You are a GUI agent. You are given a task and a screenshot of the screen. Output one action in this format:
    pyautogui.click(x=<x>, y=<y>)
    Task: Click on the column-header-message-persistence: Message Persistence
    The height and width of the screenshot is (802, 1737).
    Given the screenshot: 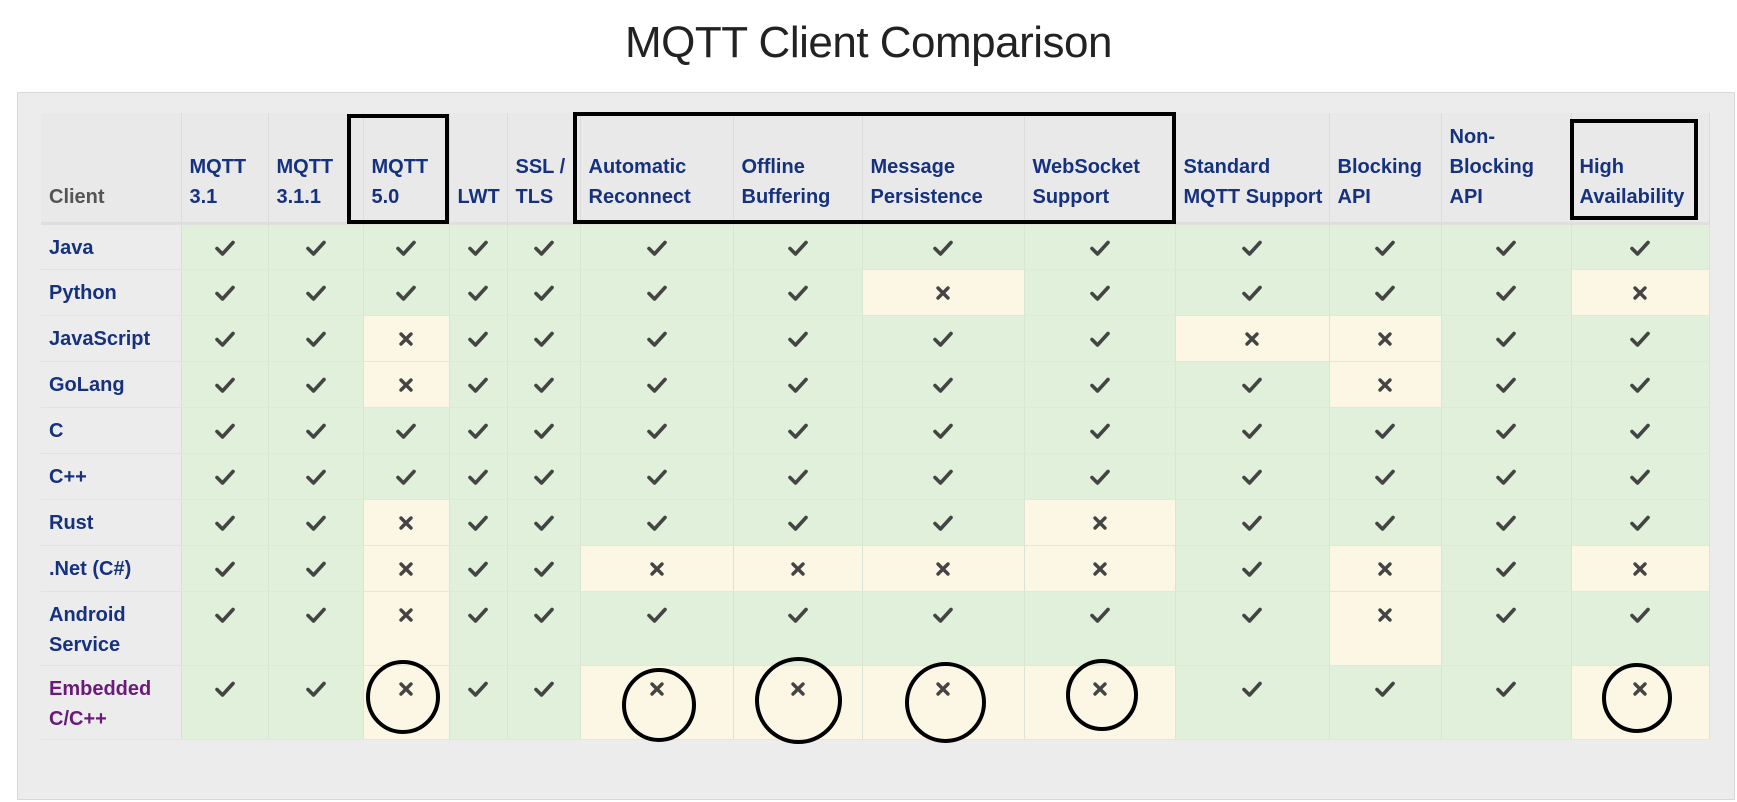 What is the action you would take?
    pyautogui.click(x=943, y=169)
    